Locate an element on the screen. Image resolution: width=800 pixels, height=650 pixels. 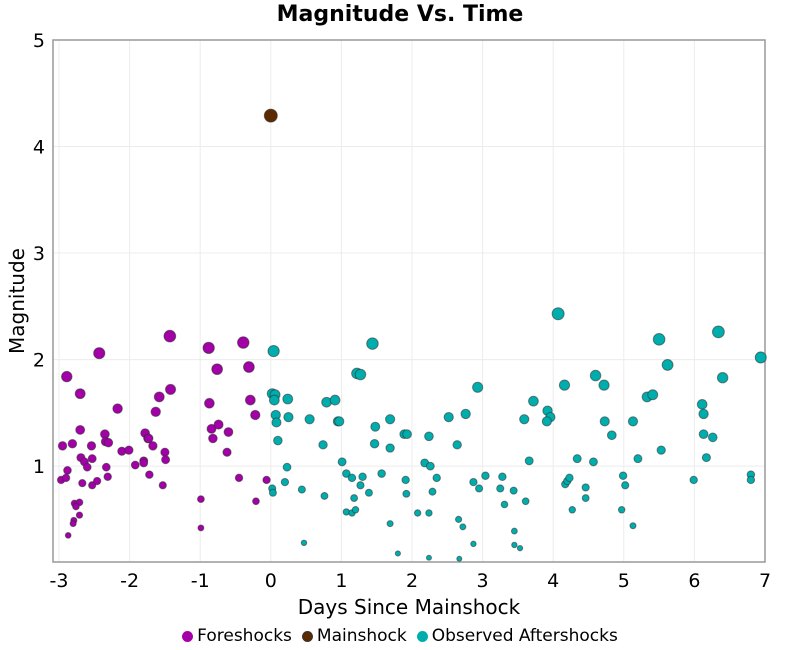
x-tick-label: 0 is located at coordinates (271, 581).